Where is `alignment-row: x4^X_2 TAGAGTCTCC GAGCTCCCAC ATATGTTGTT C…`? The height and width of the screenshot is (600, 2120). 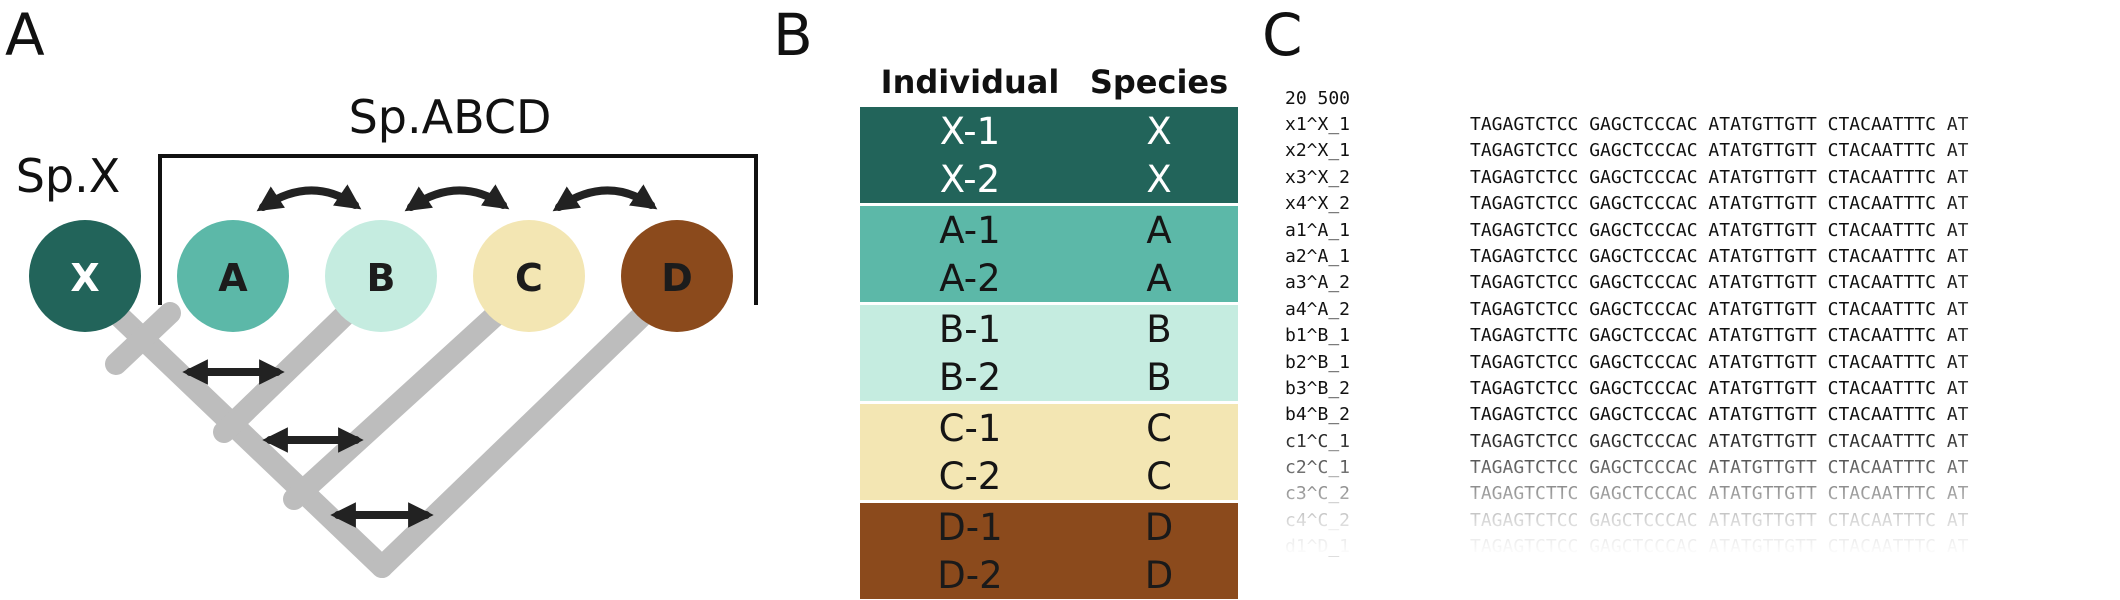 alignment-row: x4^X_2 TAGAGTCTCC GAGCTCCCAC ATATGTTGTT C… is located at coordinates (1685, 204).